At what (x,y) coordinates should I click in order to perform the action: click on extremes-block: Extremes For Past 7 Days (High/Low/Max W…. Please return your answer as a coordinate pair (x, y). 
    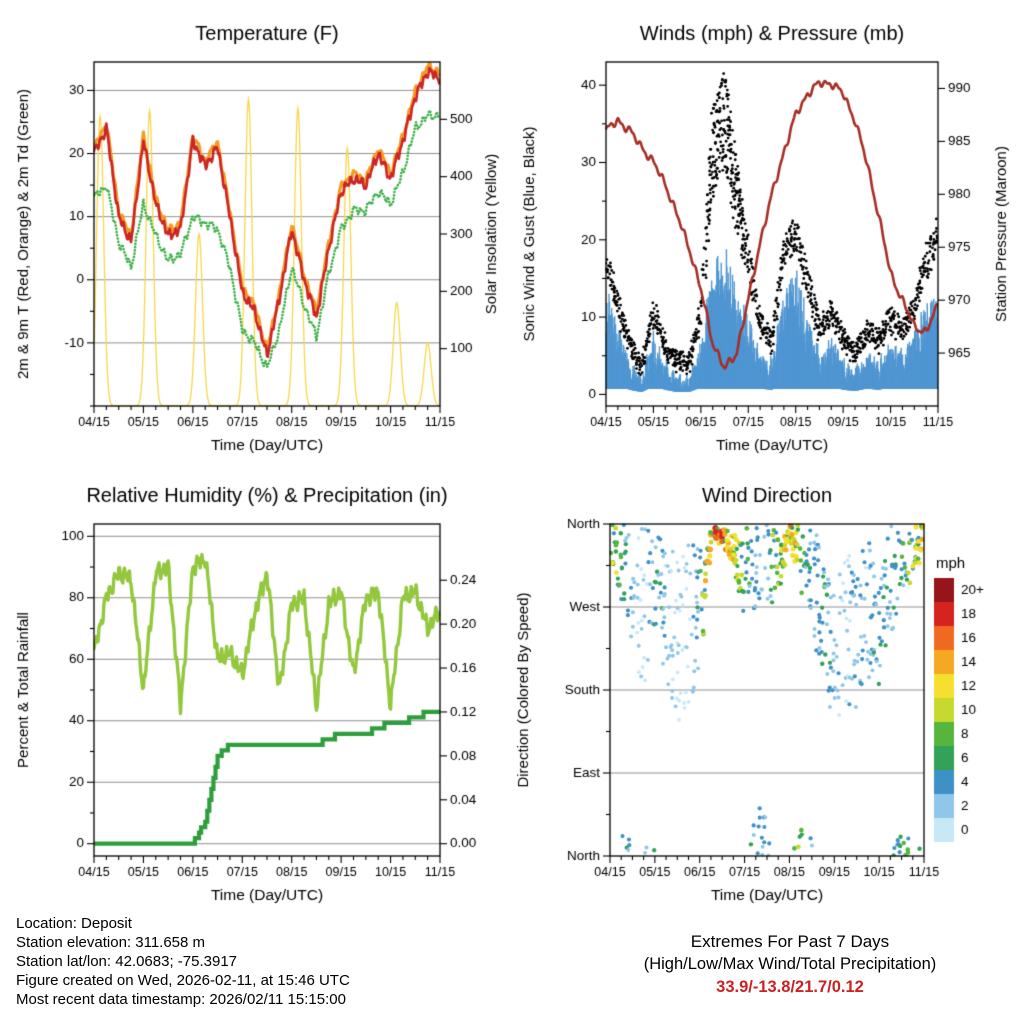
    Looking at the image, I should click on (782, 964).